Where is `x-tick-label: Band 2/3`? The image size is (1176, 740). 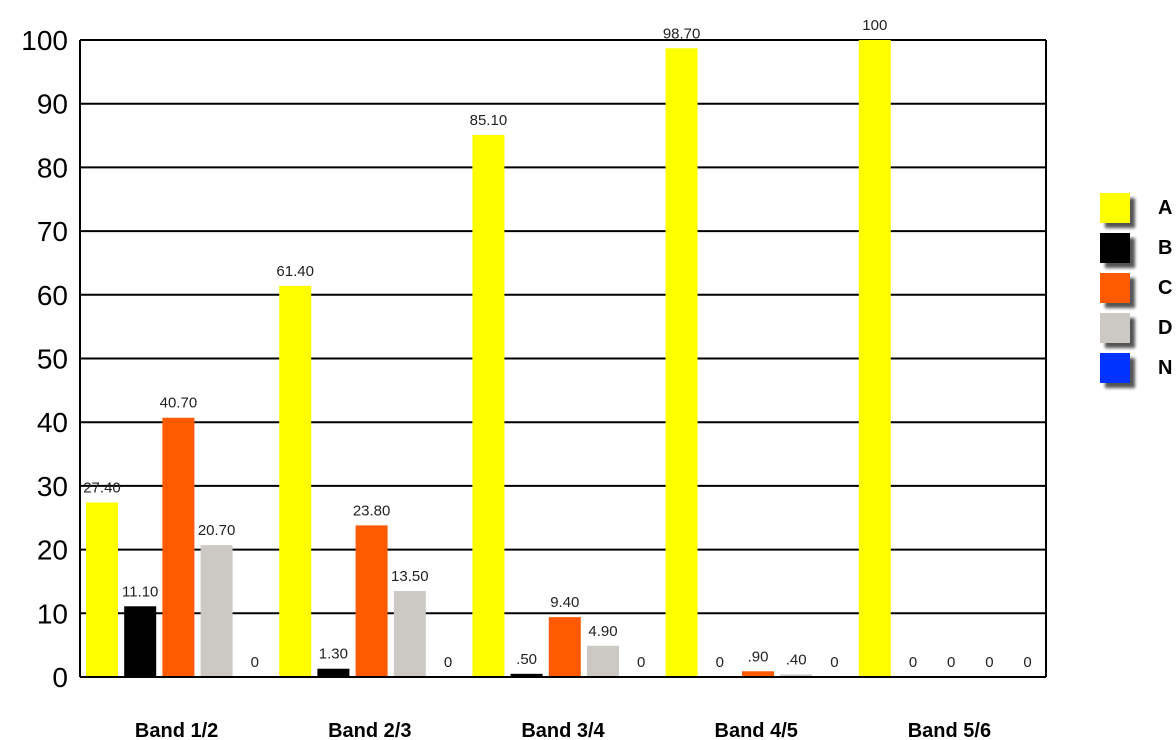 x-tick-label: Band 2/3 is located at coordinates (369, 730).